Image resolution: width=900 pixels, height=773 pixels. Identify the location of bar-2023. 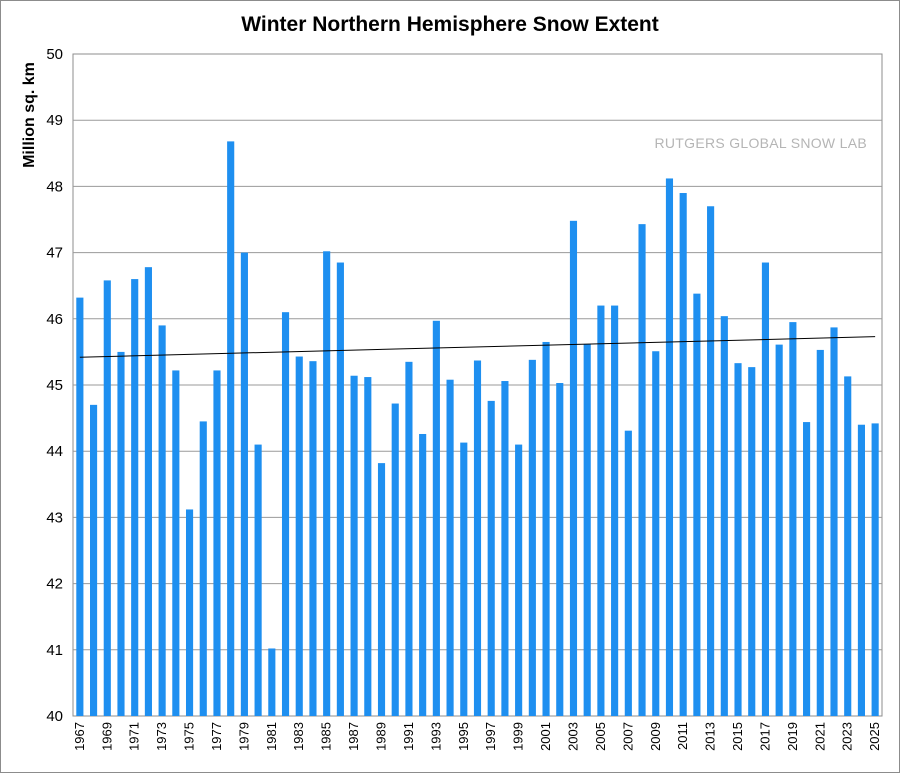
(848, 546).